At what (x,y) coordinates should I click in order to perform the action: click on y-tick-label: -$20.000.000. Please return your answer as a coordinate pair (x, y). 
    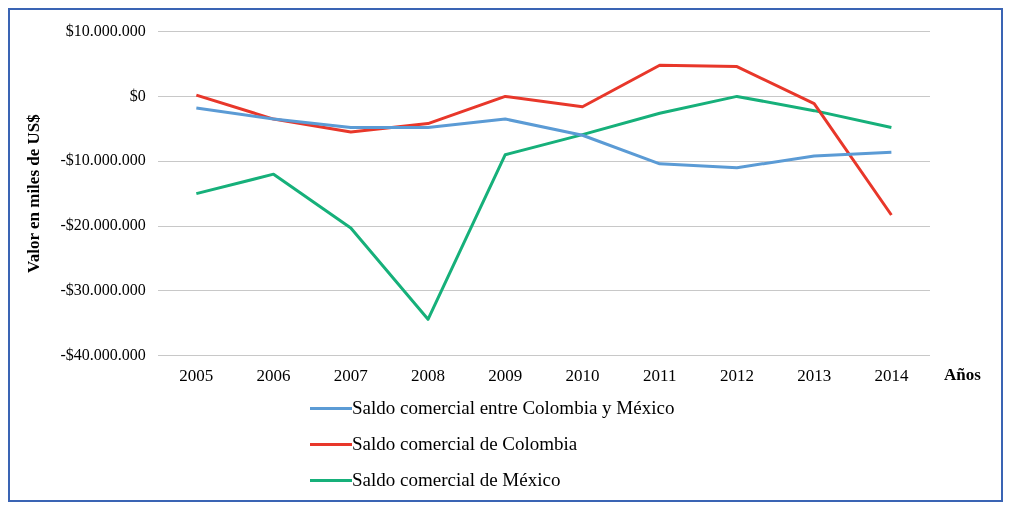
    Looking at the image, I should click on (103, 225).